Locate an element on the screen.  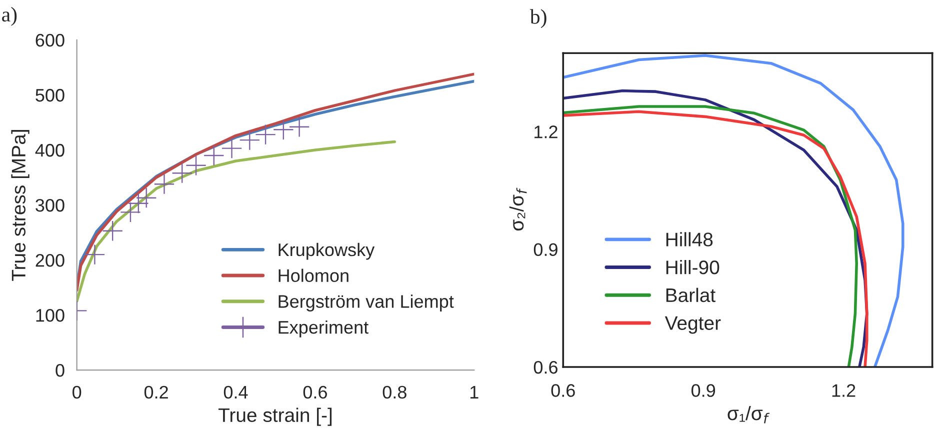
y-axis-title: True stress [MPa] is located at coordinates (20, 205).